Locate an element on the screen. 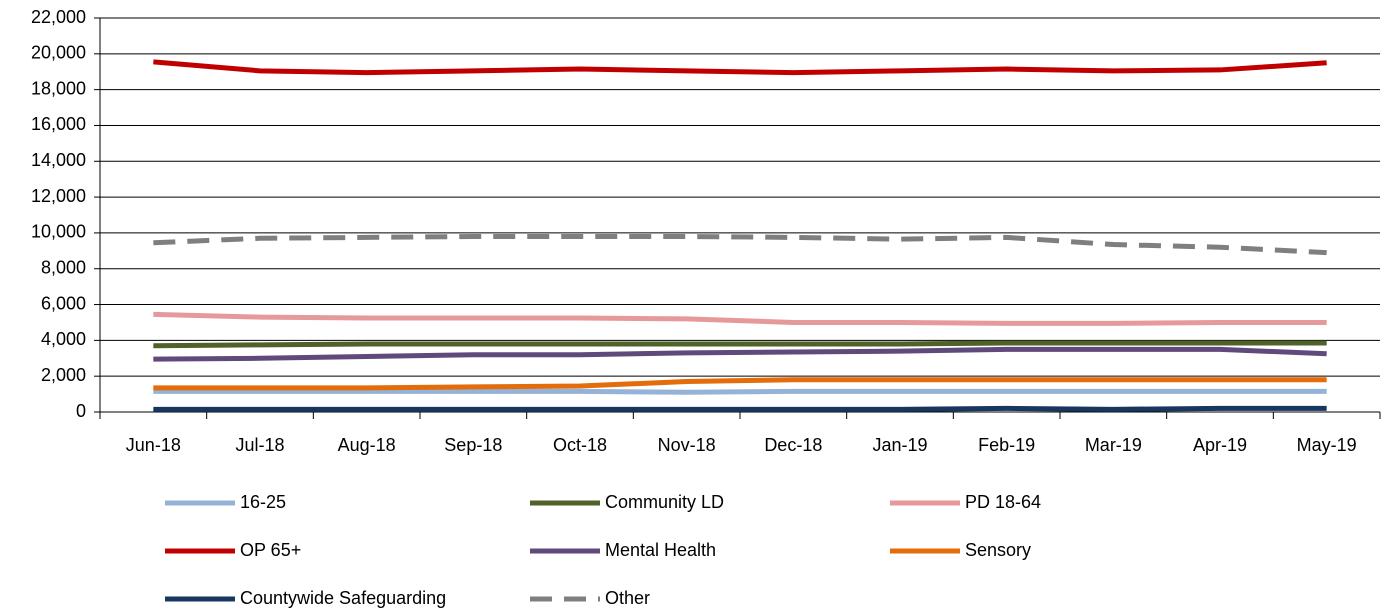 The height and width of the screenshot is (615, 1382). legend-label: OP 65+ is located at coordinates (270, 550).